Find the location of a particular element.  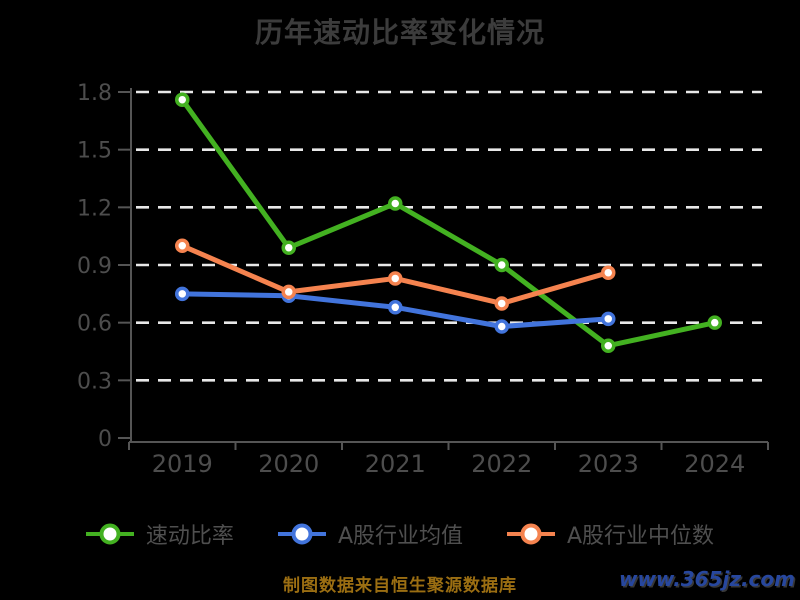

legend-label: A股行业均值 is located at coordinates (400, 536).